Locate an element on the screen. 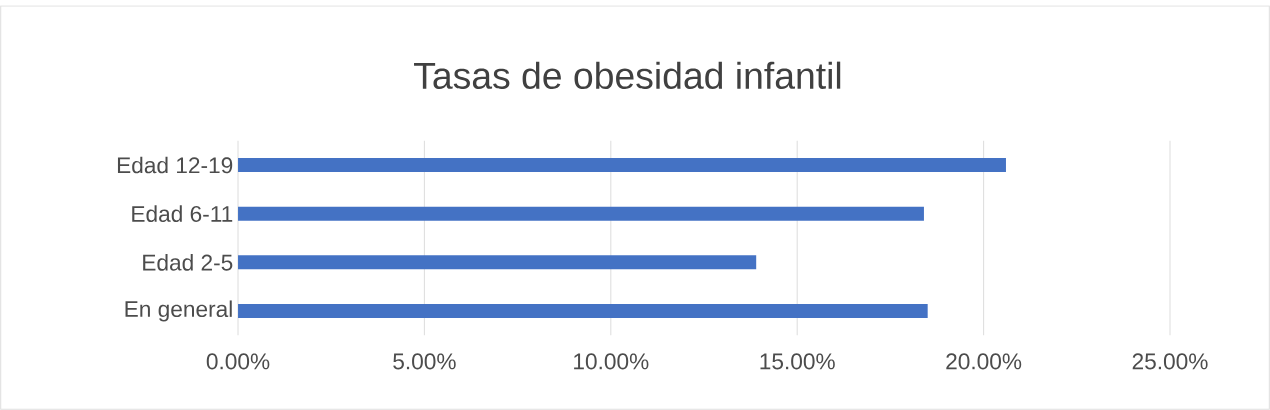 This screenshot has width=1270, height=410. chart-title: Tasas de obesidad infantil is located at coordinates (627, 75).